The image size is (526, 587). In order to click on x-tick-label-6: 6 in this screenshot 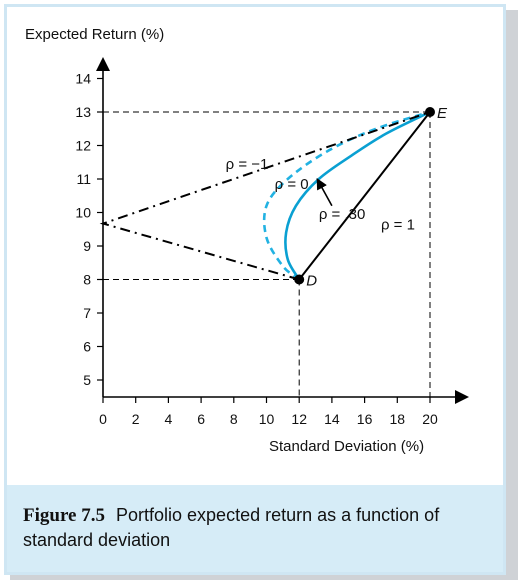, I will do `click(201, 419)`.